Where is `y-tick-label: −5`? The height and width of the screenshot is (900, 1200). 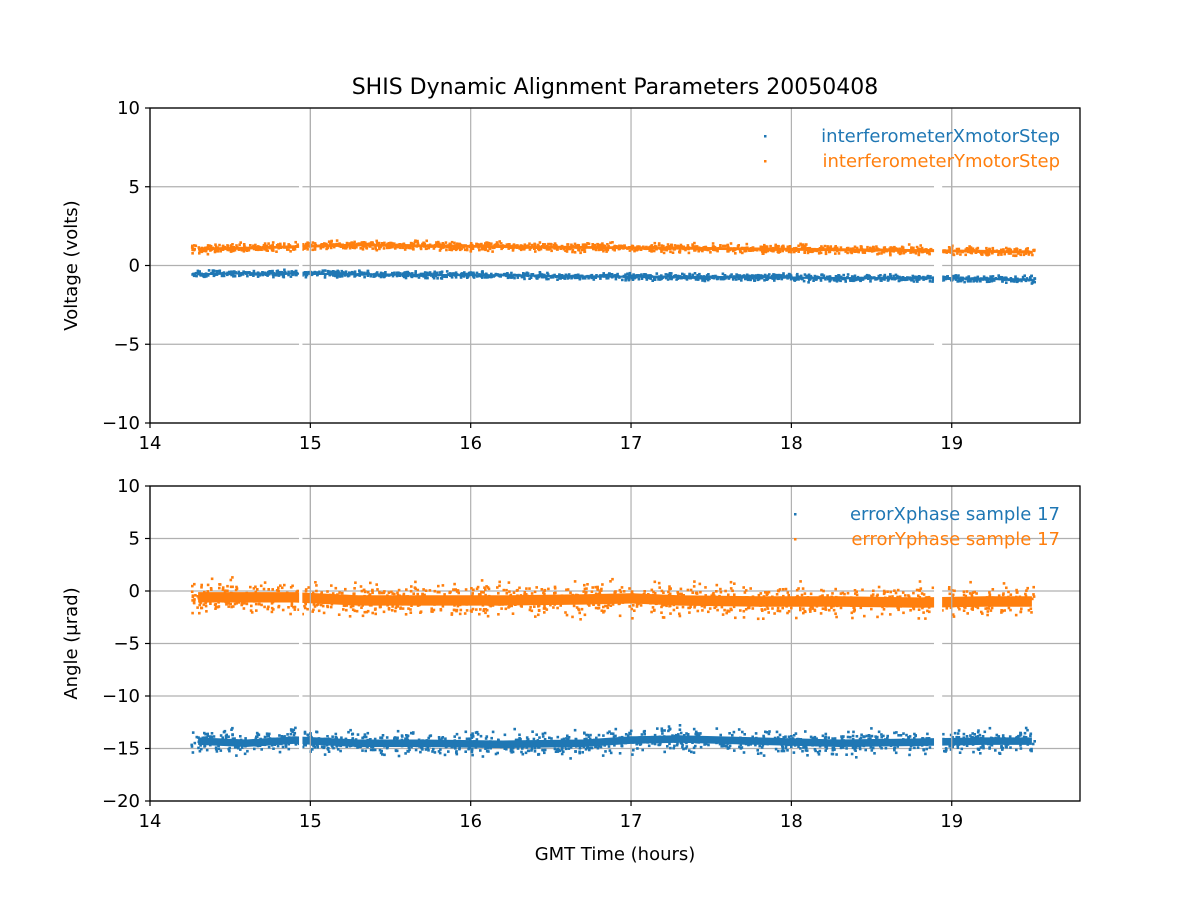 y-tick-label: −5 is located at coordinates (126, 344).